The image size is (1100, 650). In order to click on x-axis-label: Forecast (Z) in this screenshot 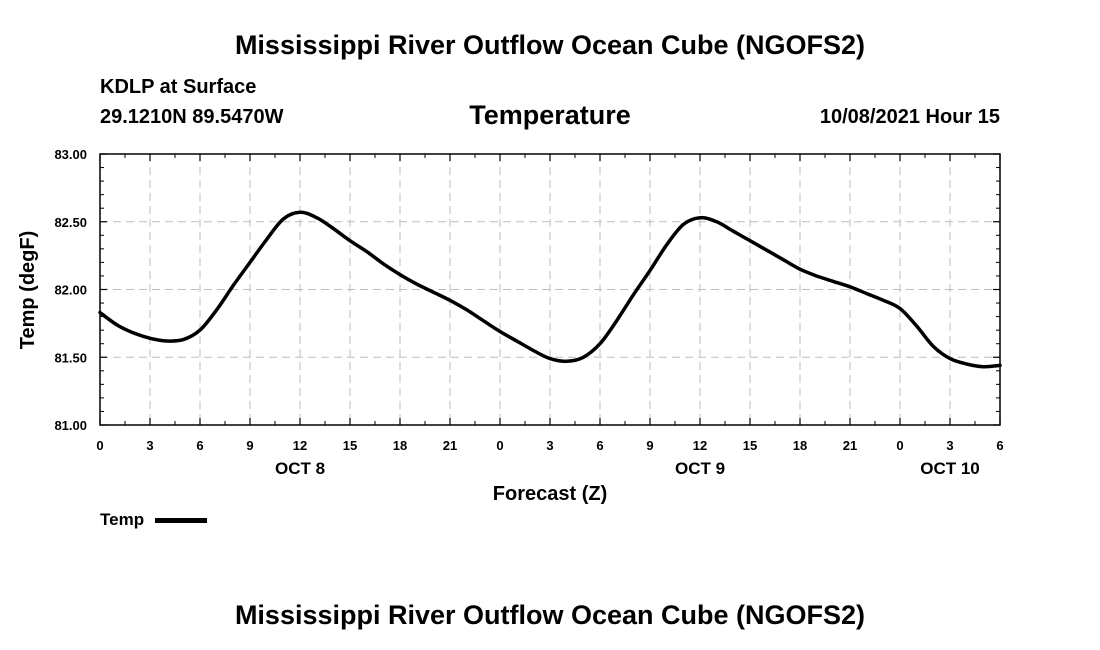, I will do `click(550, 494)`.